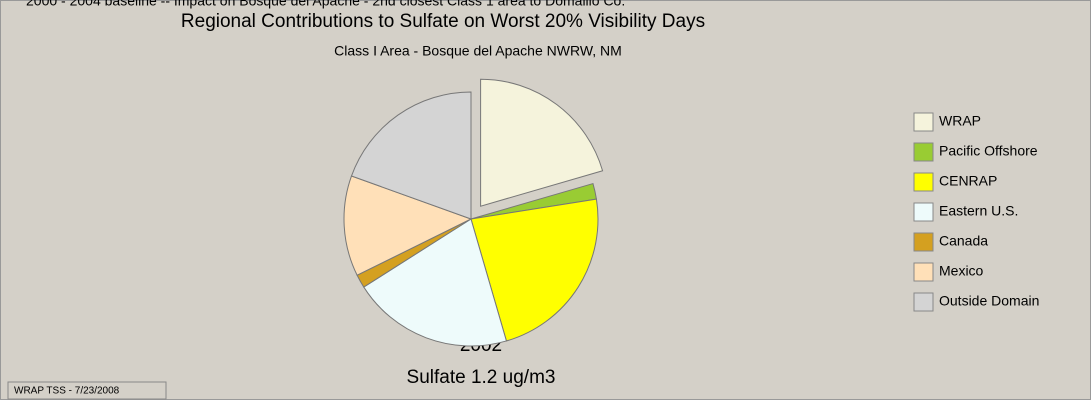  I want to click on legend-label: Canada, so click(963, 241).